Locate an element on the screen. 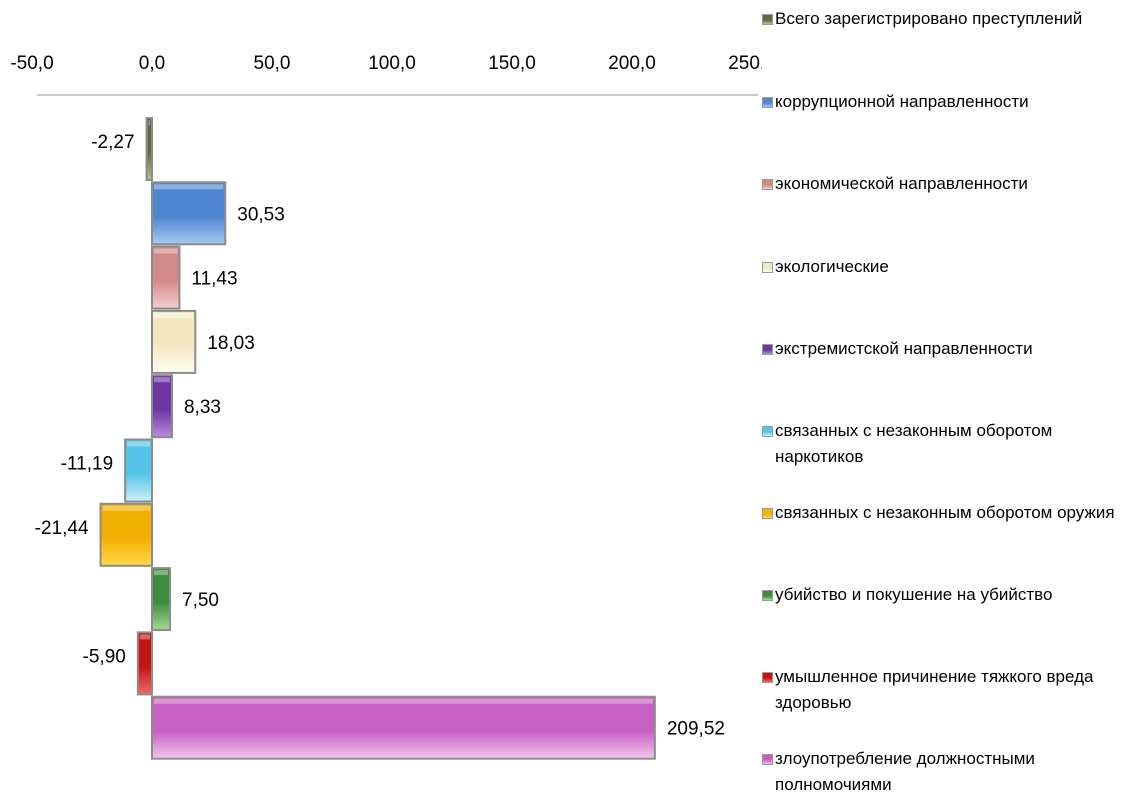 The width and height of the screenshot is (1128, 799). legend-item: экстремистской направленности is located at coordinates (944, 349).